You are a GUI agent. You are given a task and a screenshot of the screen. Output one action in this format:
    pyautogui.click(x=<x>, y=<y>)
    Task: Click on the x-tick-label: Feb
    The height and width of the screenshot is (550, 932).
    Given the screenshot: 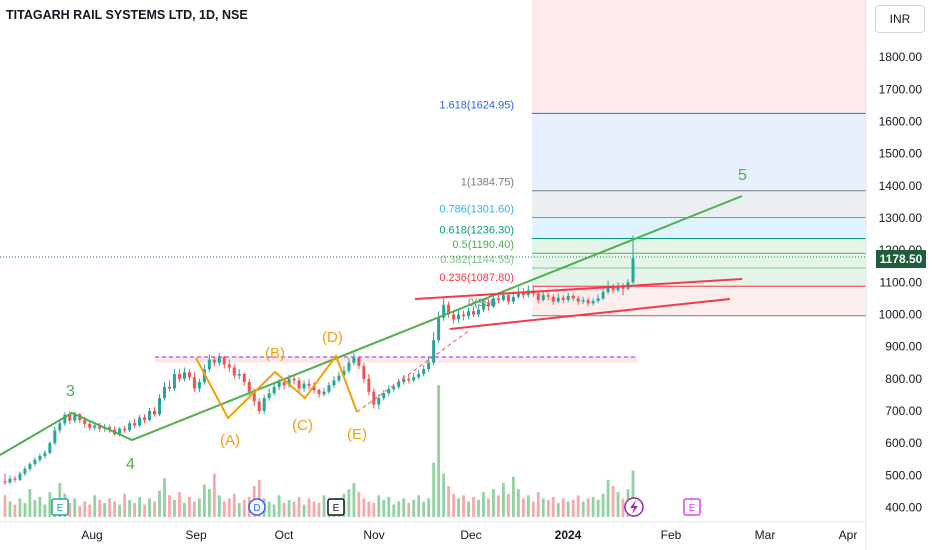 What is the action you would take?
    pyautogui.click(x=671, y=535)
    